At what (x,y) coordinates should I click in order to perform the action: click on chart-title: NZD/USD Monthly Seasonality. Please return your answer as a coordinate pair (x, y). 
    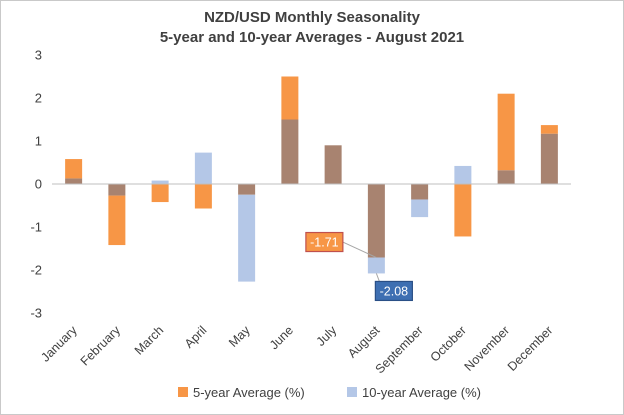
    Looking at the image, I should click on (312, 17).